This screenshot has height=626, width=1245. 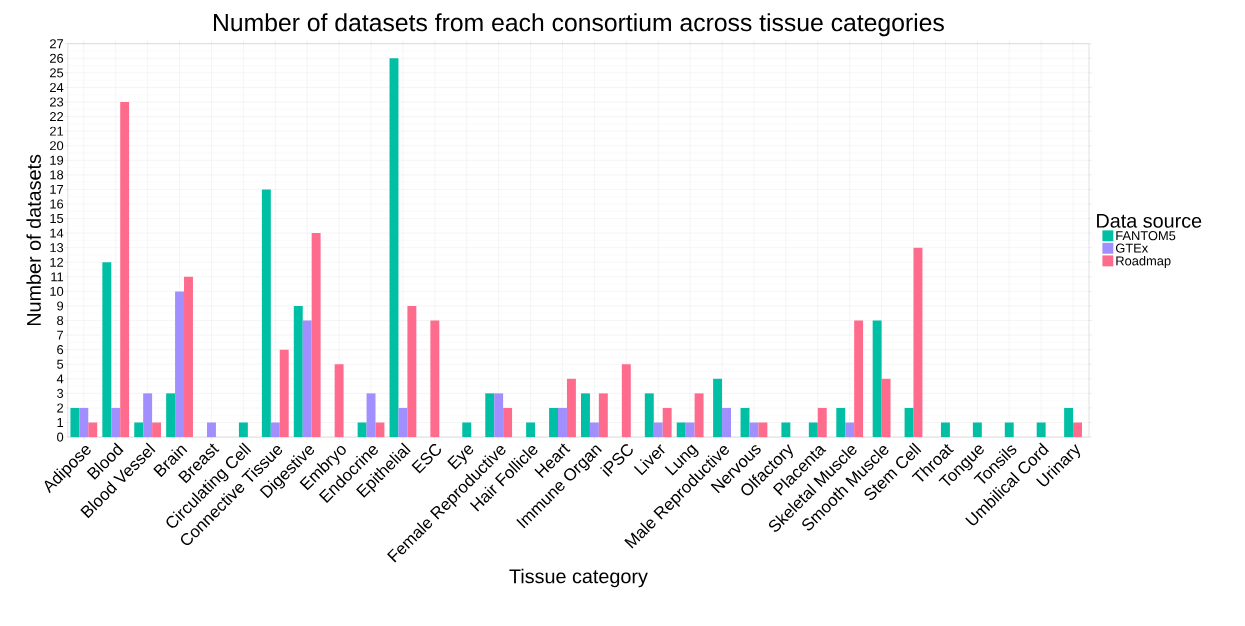 I want to click on y-tick-label: 9, so click(x=60, y=306).